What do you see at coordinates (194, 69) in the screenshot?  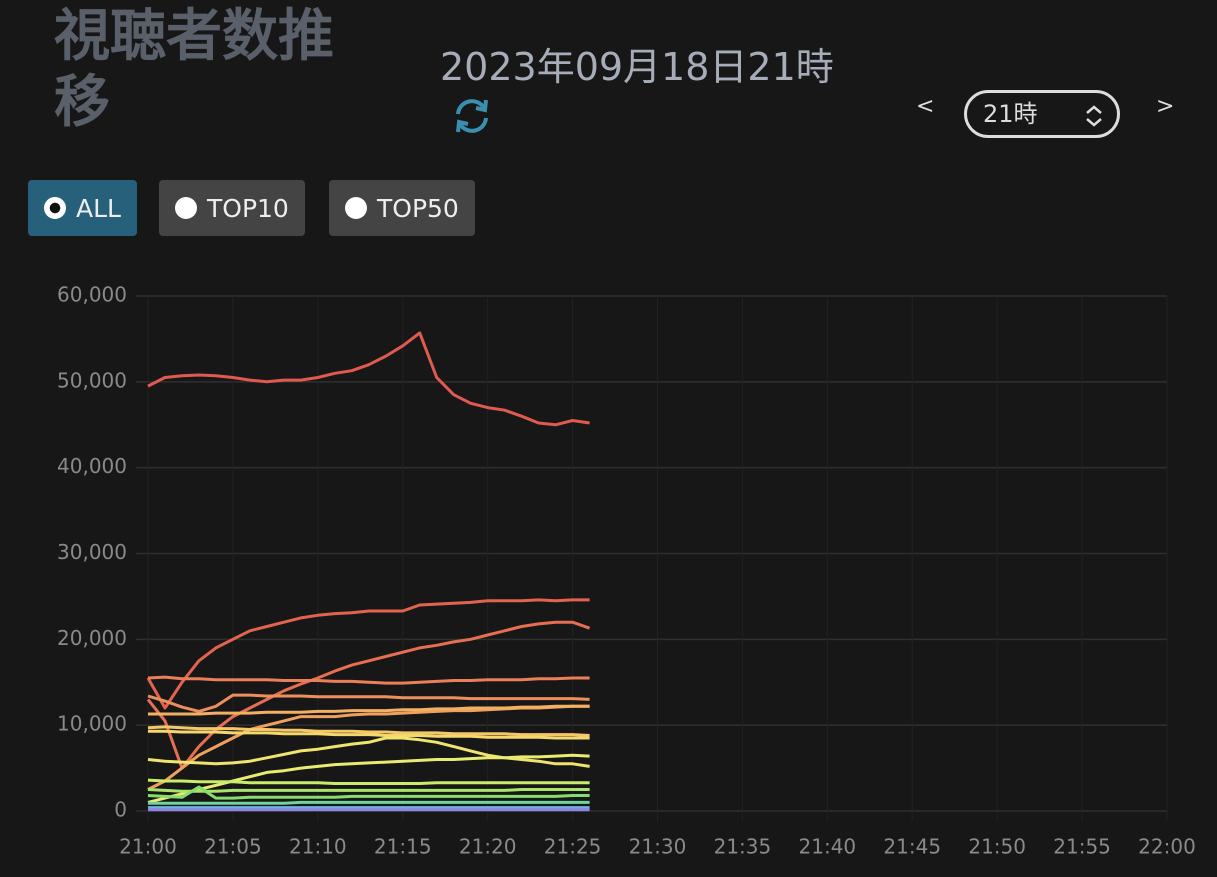 I see `page-title: 視聴者数推移` at bounding box center [194, 69].